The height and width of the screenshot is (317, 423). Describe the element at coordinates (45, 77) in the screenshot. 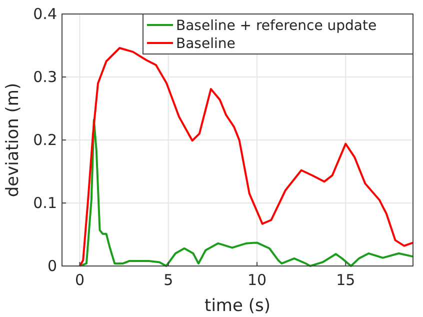

I see `y-tick-label: 0.3` at that location.